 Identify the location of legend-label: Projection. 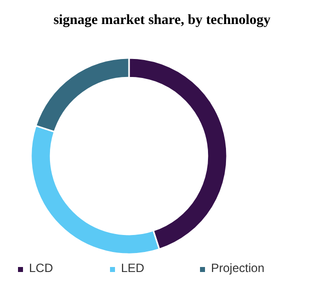
(237, 268).